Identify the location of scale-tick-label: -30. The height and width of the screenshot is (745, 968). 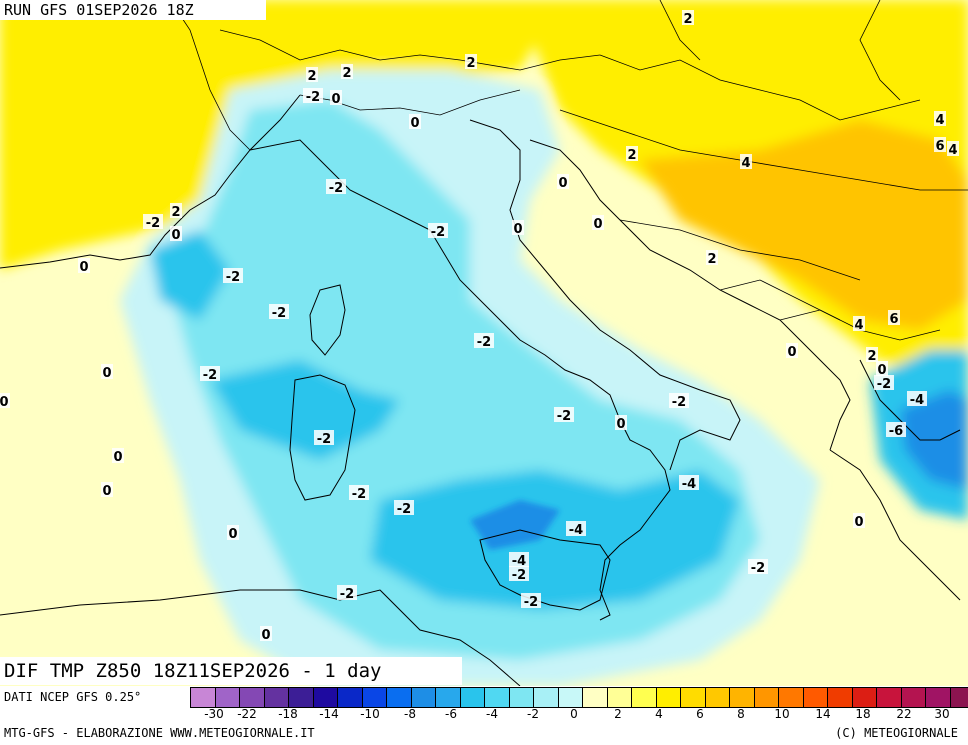
(214, 714).